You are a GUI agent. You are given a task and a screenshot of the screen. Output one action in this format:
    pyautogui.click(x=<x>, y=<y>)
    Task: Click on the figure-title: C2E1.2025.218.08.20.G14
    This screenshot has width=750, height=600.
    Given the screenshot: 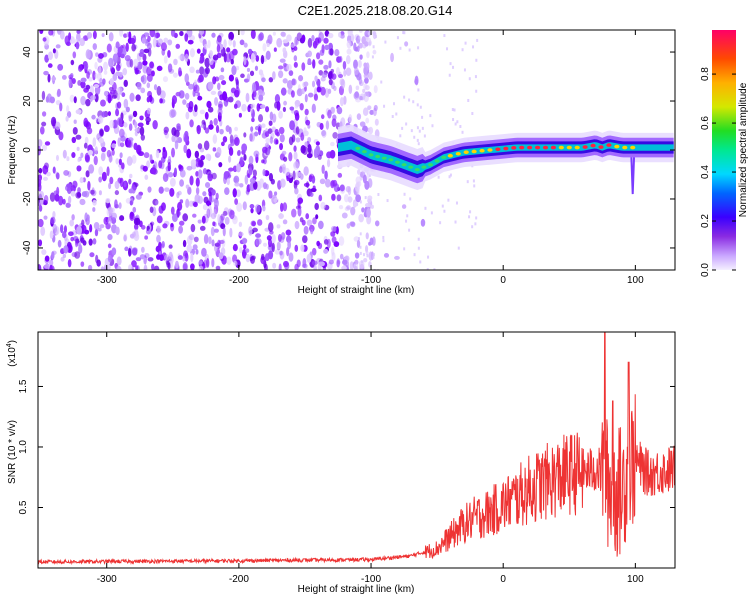 What is the action you would take?
    pyautogui.click(x=375, y=10)
    